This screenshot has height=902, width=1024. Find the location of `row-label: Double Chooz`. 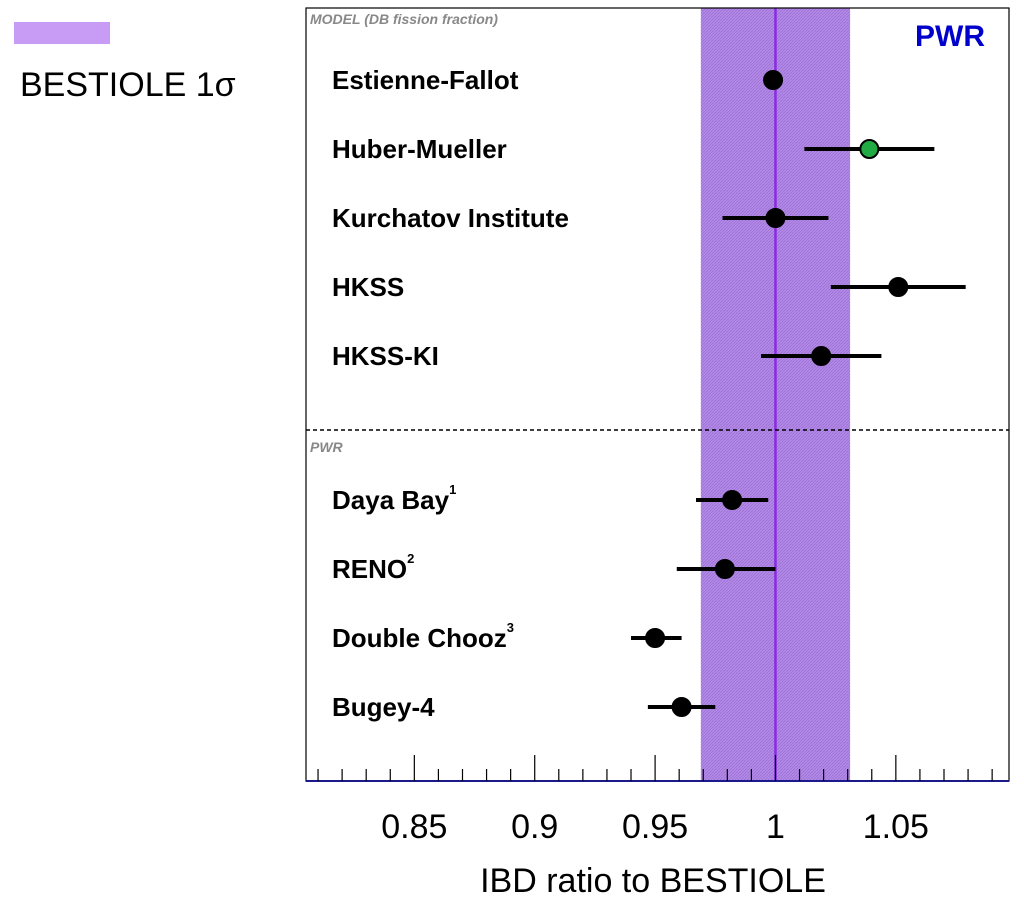

row-label: Double Chooz is located at coordinates (419, 638).